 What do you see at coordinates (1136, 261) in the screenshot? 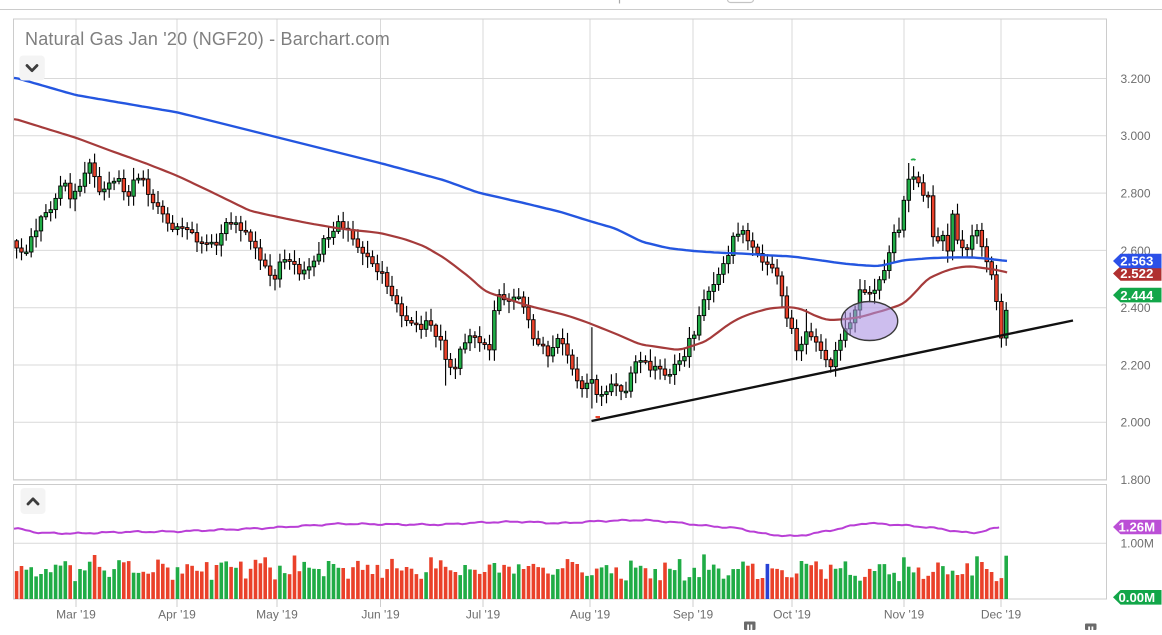
I see `svg-text: 2.563` at bounding box center [1136, 261].